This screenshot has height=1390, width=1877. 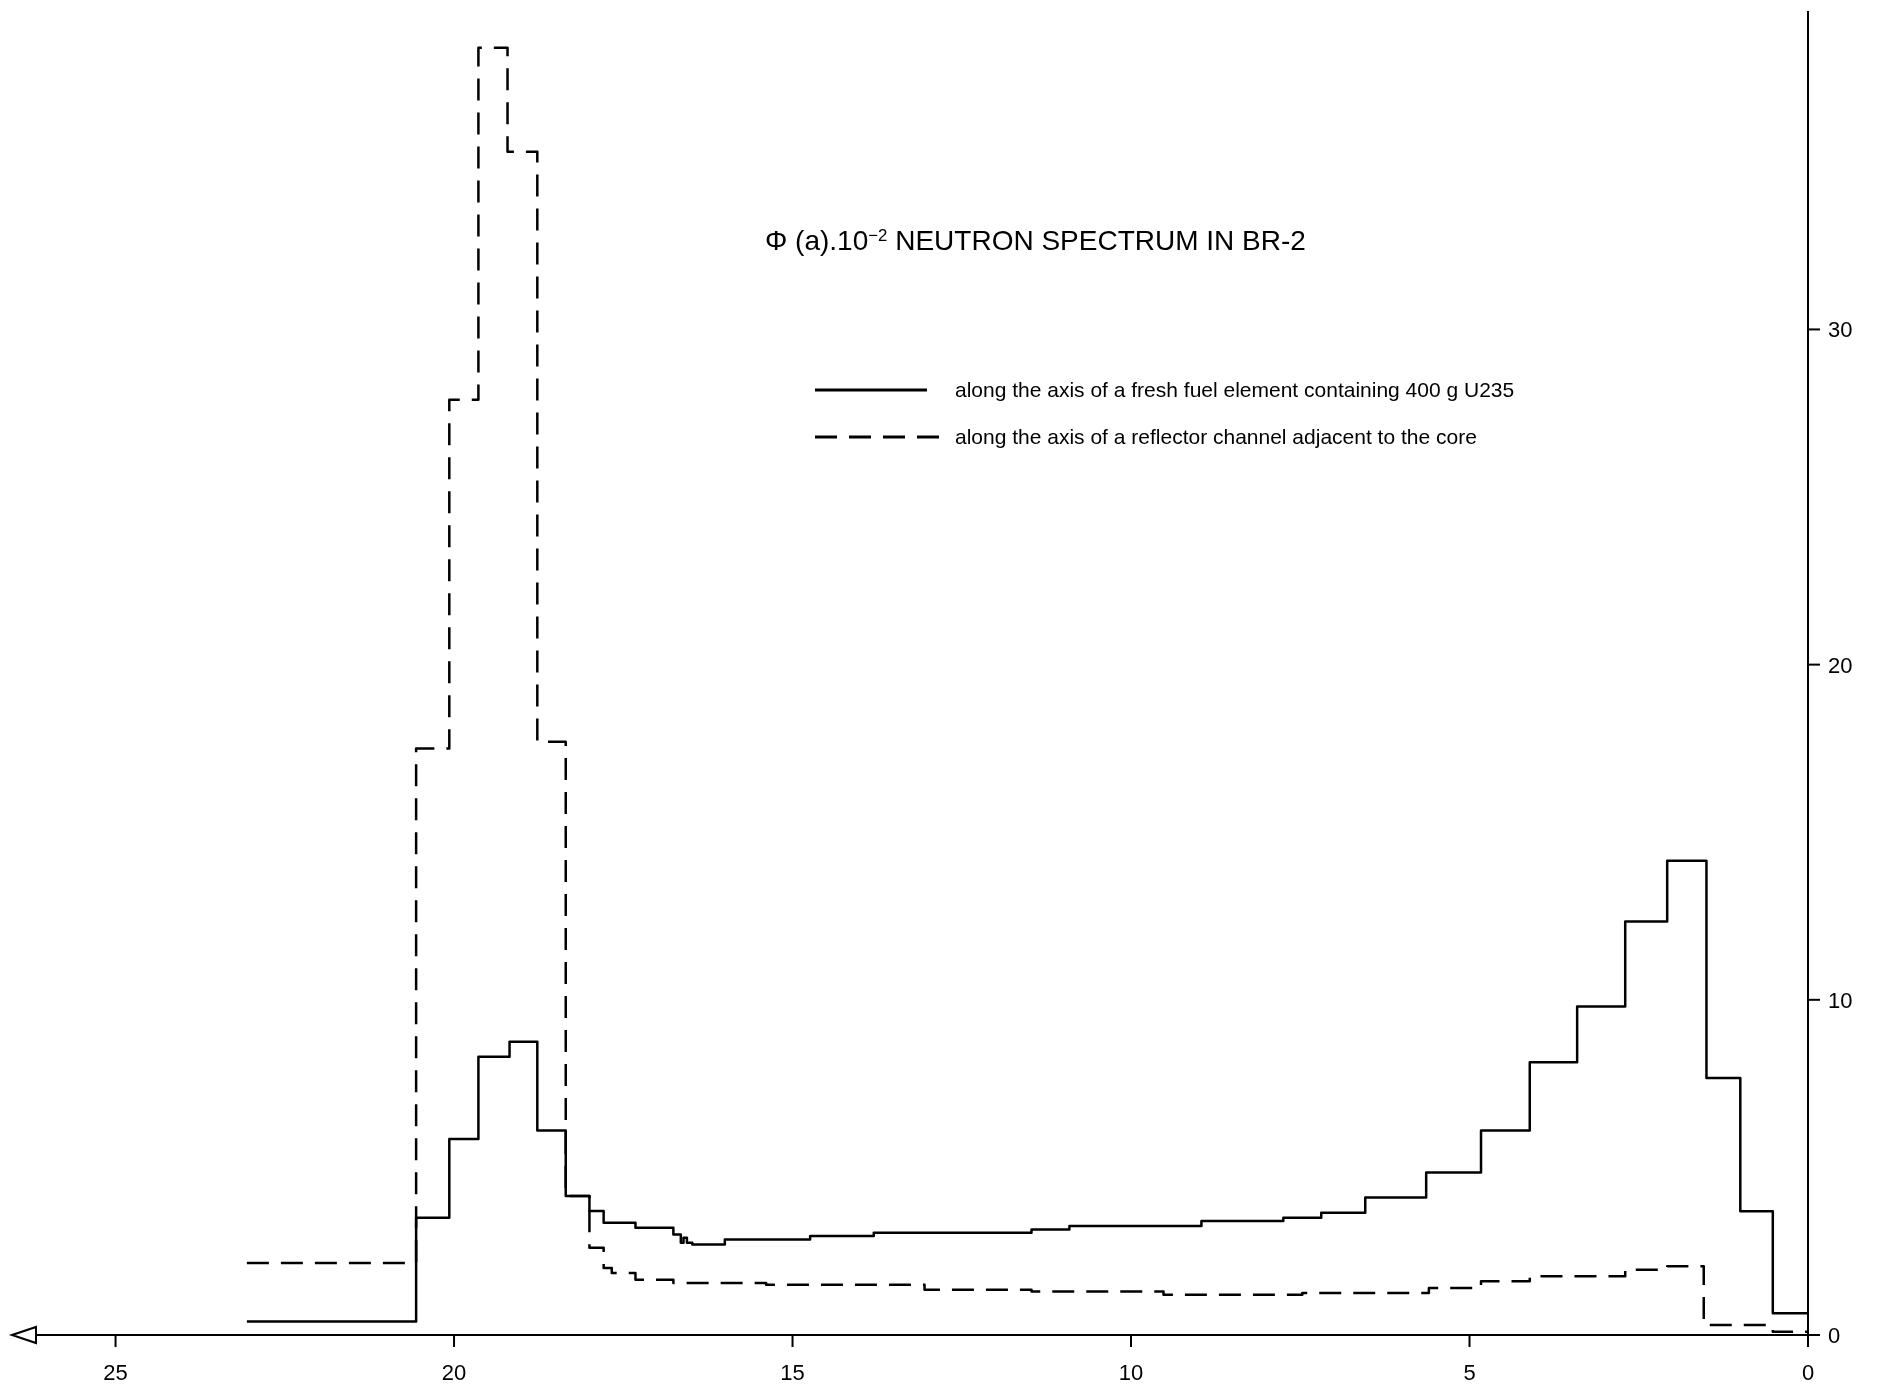 I want to click on text: Φ (a).10$^{−2}$ NEUTRON SPECTRUM IN BR-2, so click(x=1035, y=240).